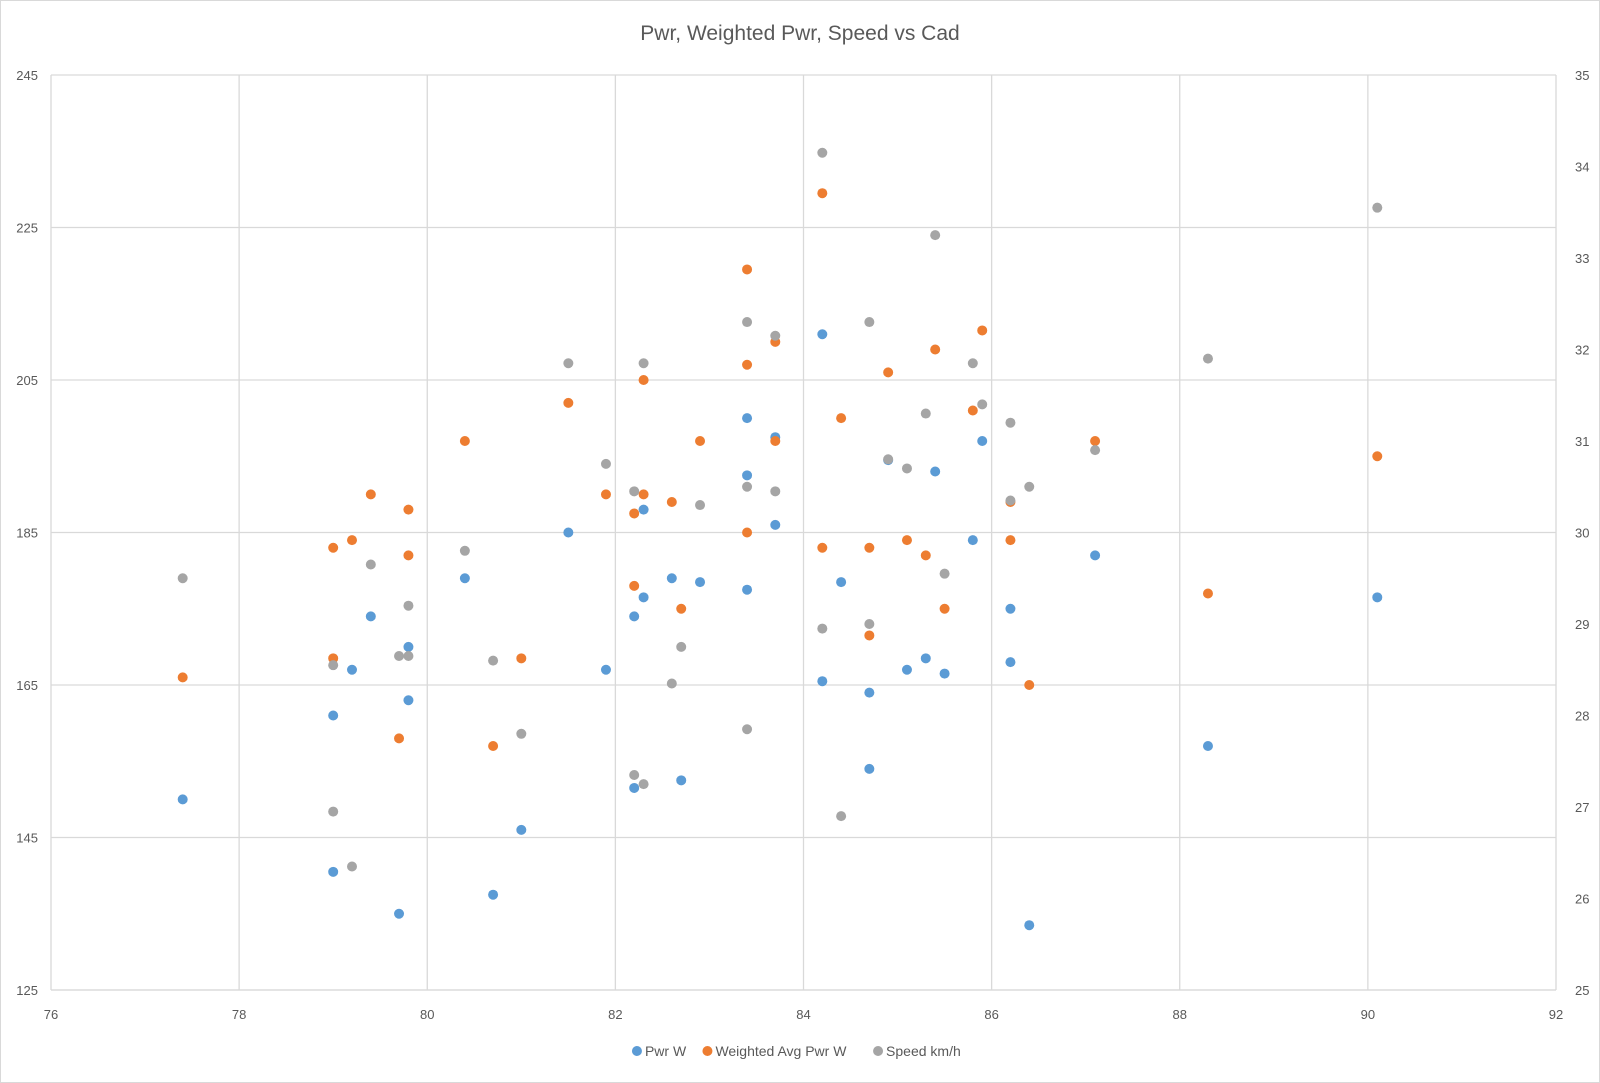 The image size is (1600, 1083). What do you see at coordinates (1582, 533) in the screenshot?
I see `y-tick-label-right: 30` at bounding box center [1582, 533].